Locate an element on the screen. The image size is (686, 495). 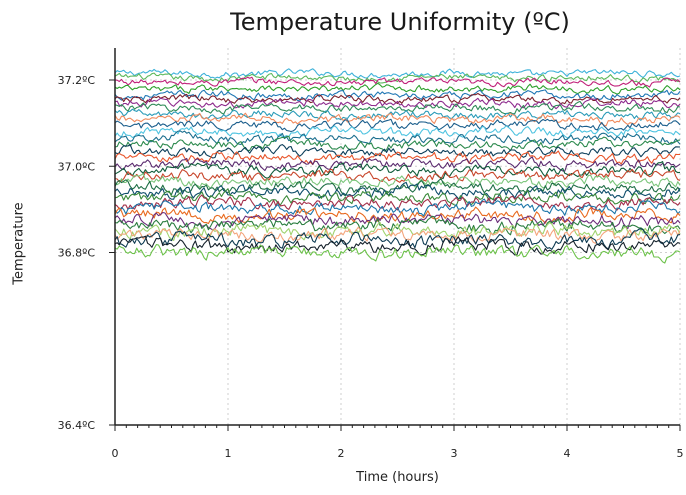
x-tick-label: 5 is located at coordinates (680, 453).